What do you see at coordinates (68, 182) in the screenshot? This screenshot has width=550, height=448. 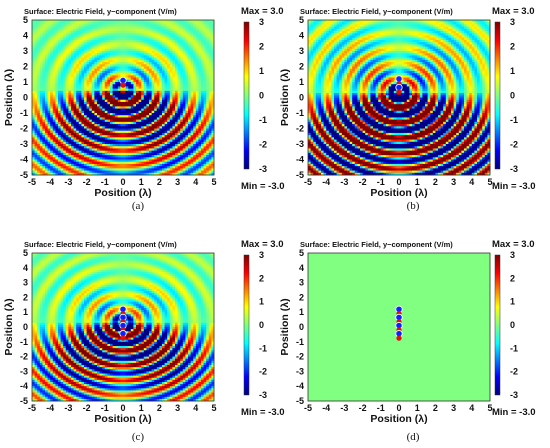 I see `x-tick-label: -3` at bounding box center [68, 182].